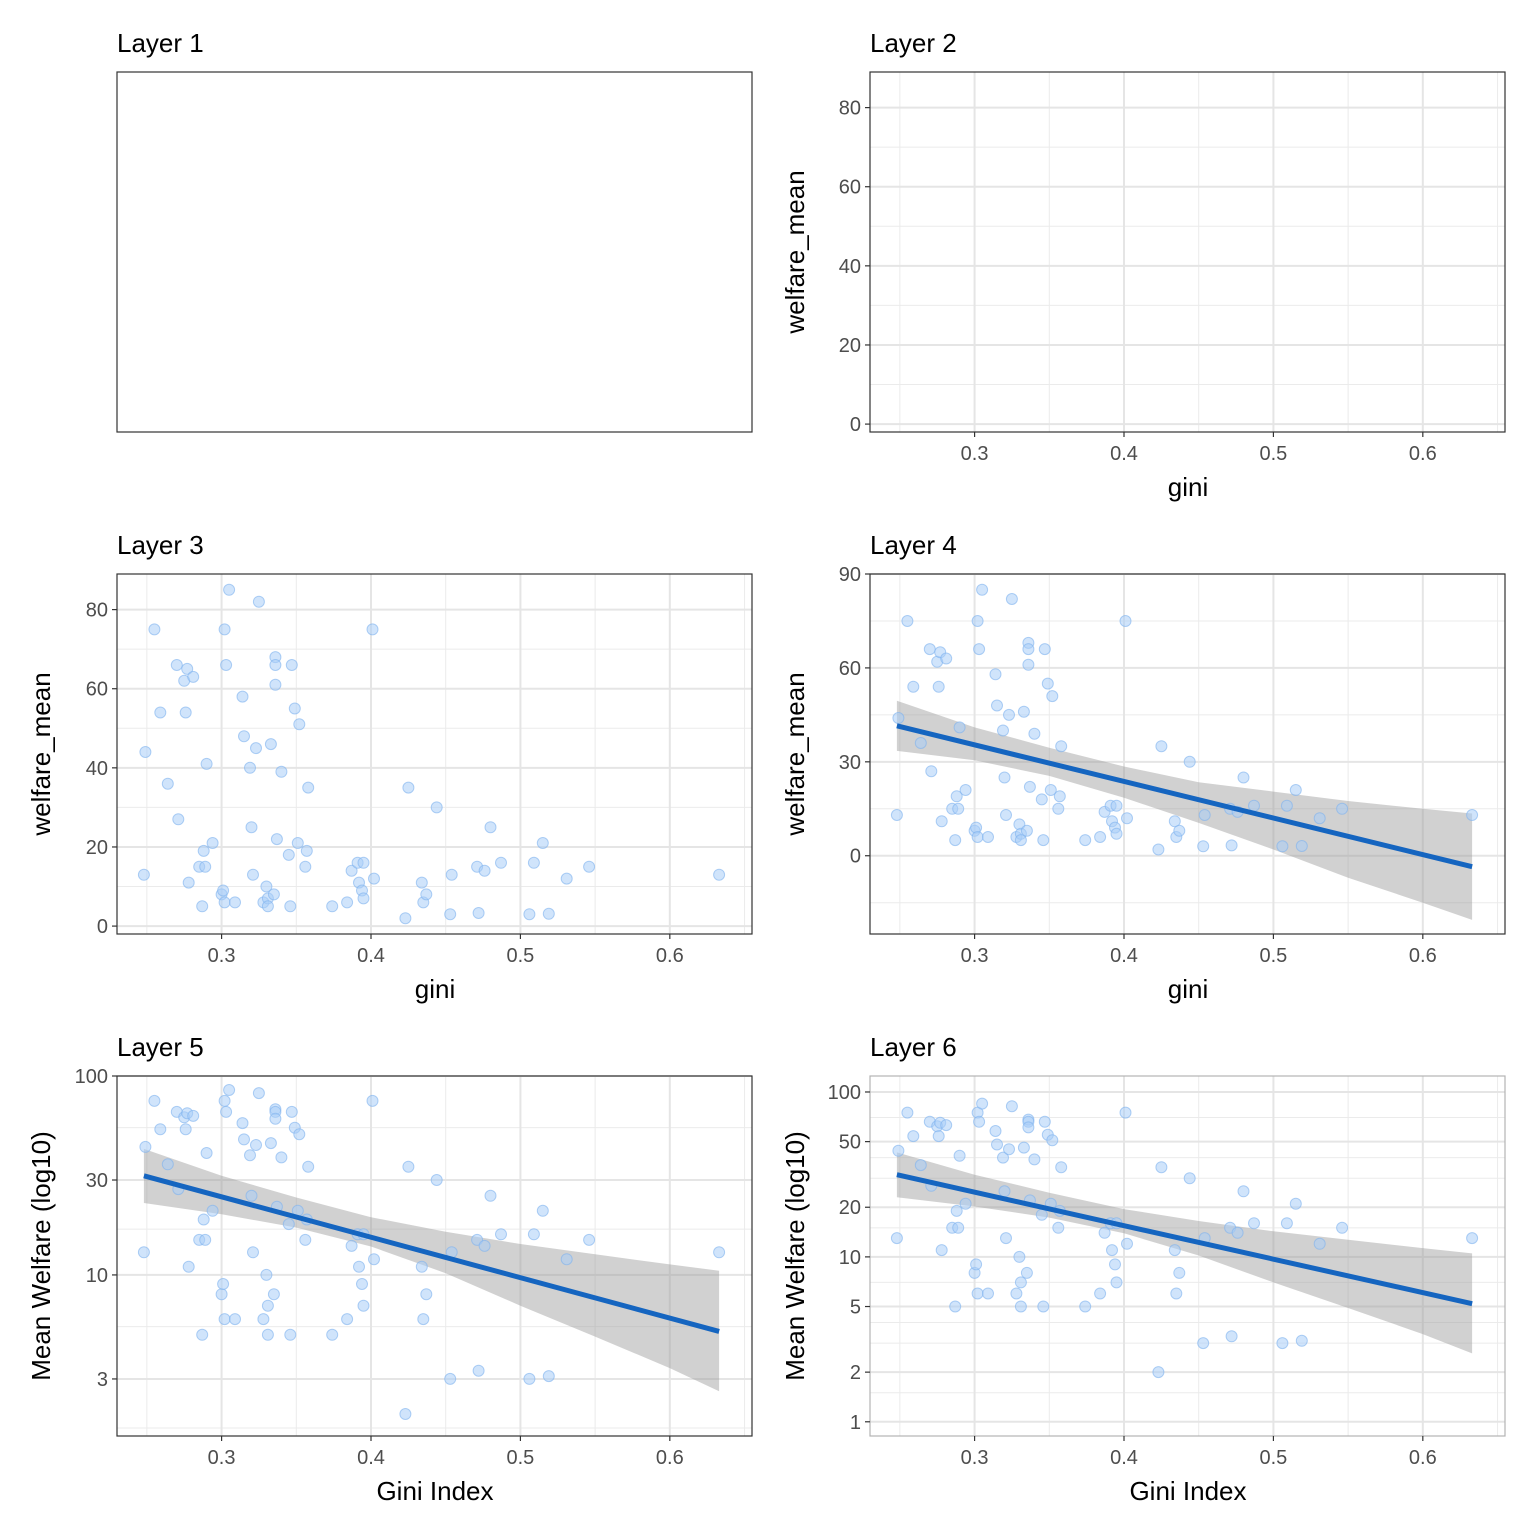  Describe the element at coordinates (855, 1373) in the screenshot. I see `y-tick-label: 2` at that location.